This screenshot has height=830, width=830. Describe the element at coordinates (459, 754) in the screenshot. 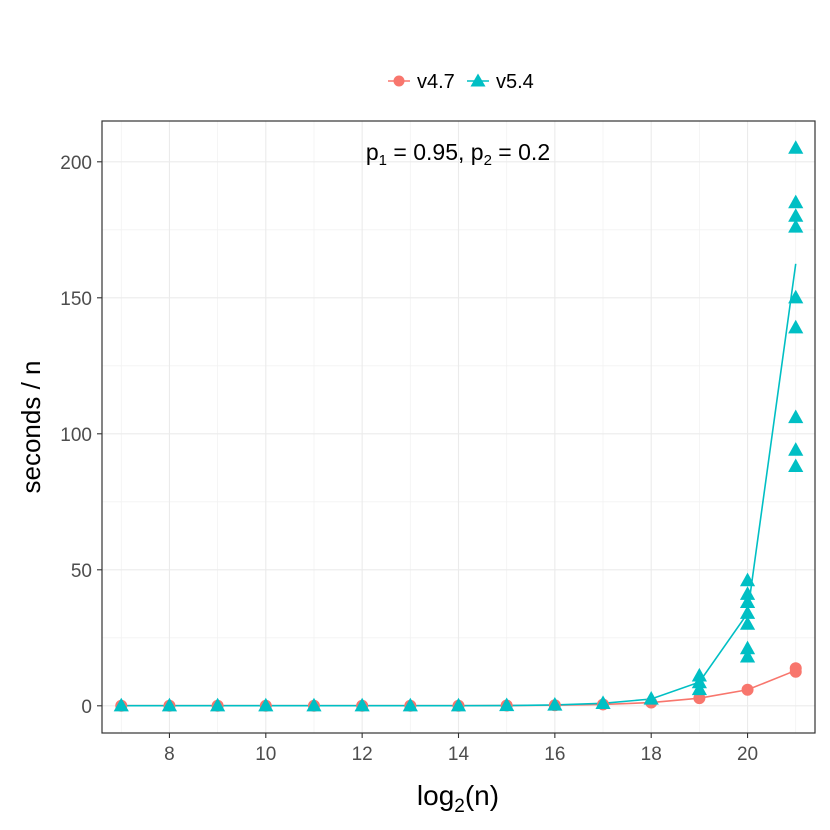

I see `x-tick-label: 14` at that location.